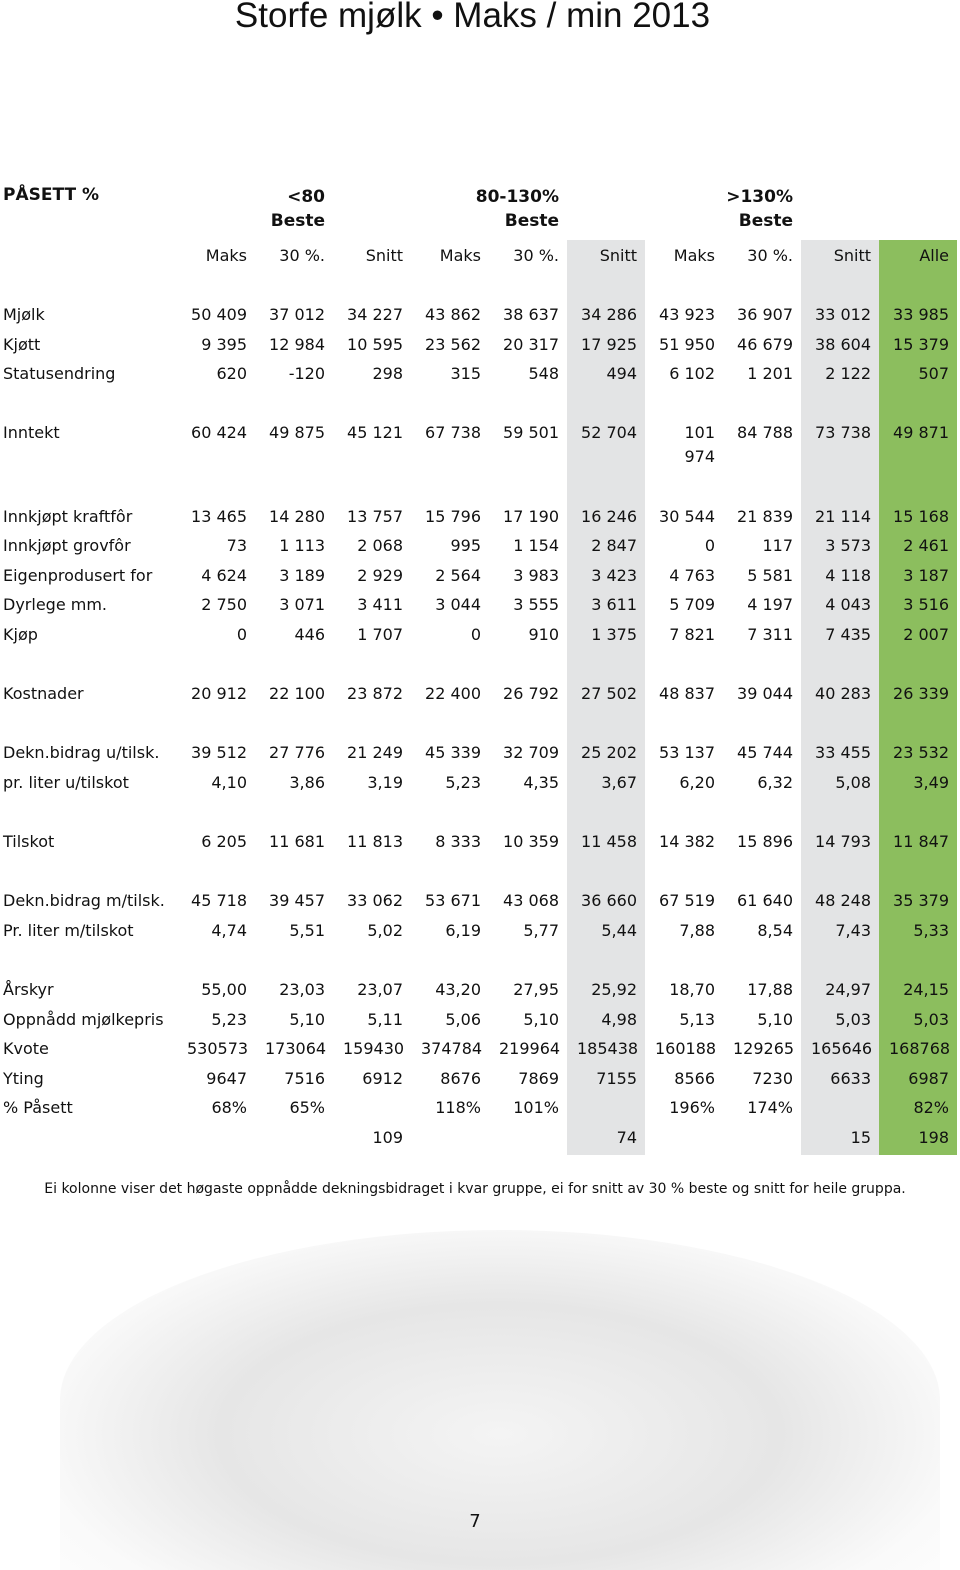 The height and width of the screenshot is (1570, 960). Describe the element at coordinates (926, 634) in the screenshot. I see `cell: 2 007` at that location.